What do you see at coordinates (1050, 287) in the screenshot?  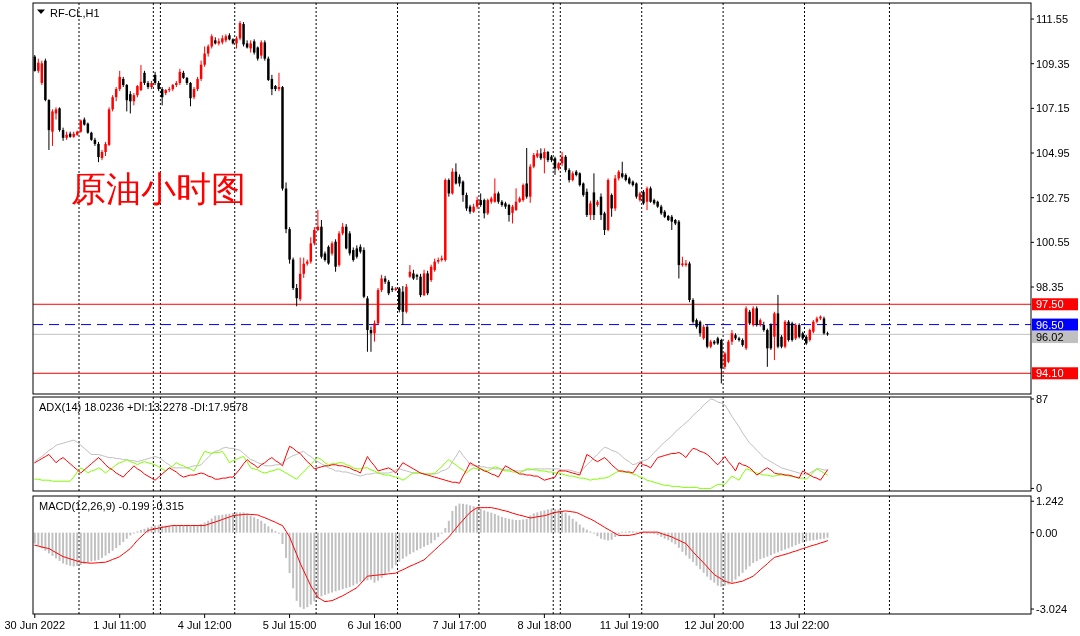 I see `y-tick-label: 98.35` at bounding box center [1050, 287].